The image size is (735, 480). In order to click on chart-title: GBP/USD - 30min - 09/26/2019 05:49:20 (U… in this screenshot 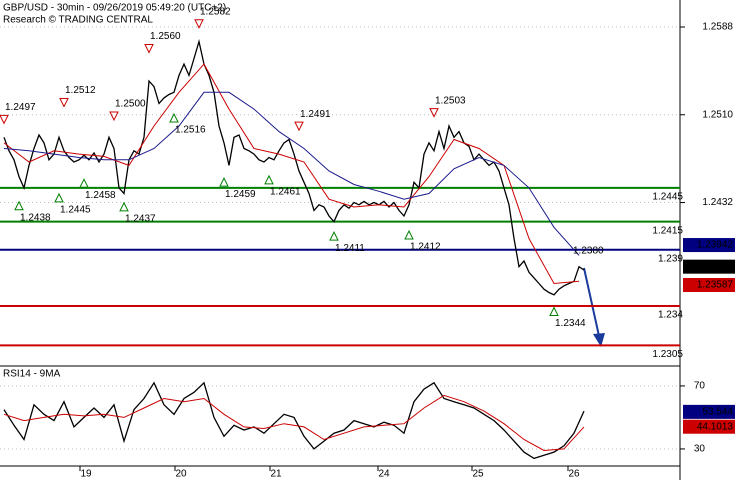, I will do `click(114, 8)`.